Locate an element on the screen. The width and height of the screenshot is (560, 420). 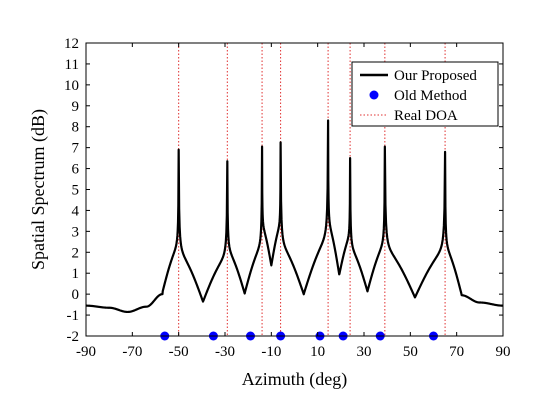
y-tick-label: 12 is located at coordinates (71, 44).